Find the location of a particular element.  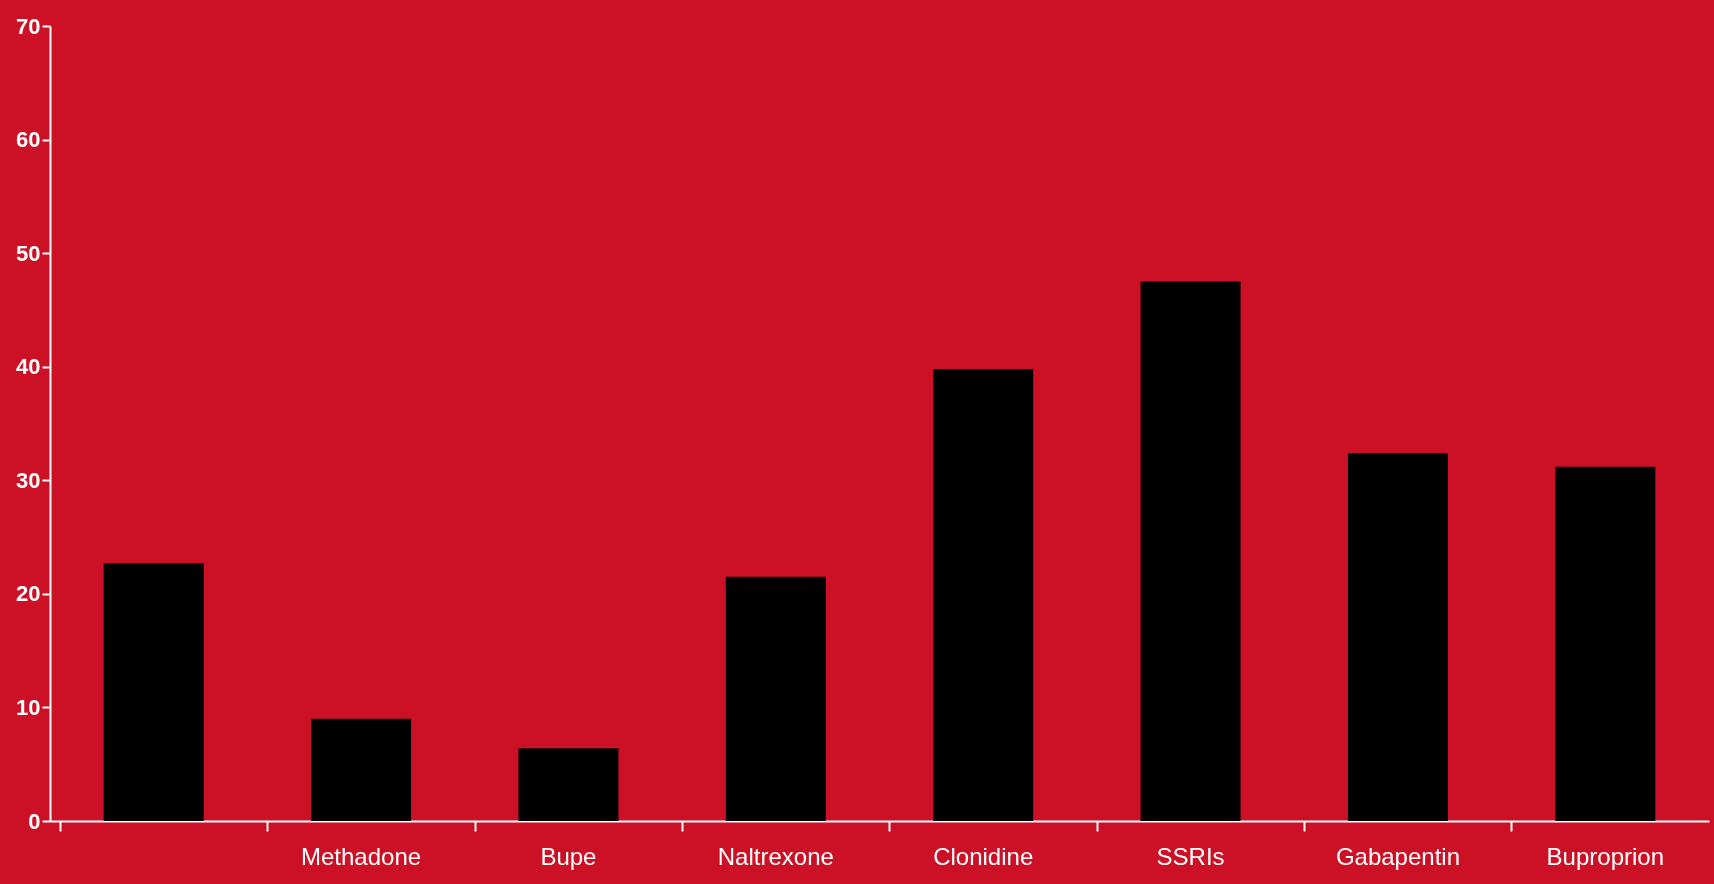

x-tick-label: Naltrexone is located at coordinates (775, 856).